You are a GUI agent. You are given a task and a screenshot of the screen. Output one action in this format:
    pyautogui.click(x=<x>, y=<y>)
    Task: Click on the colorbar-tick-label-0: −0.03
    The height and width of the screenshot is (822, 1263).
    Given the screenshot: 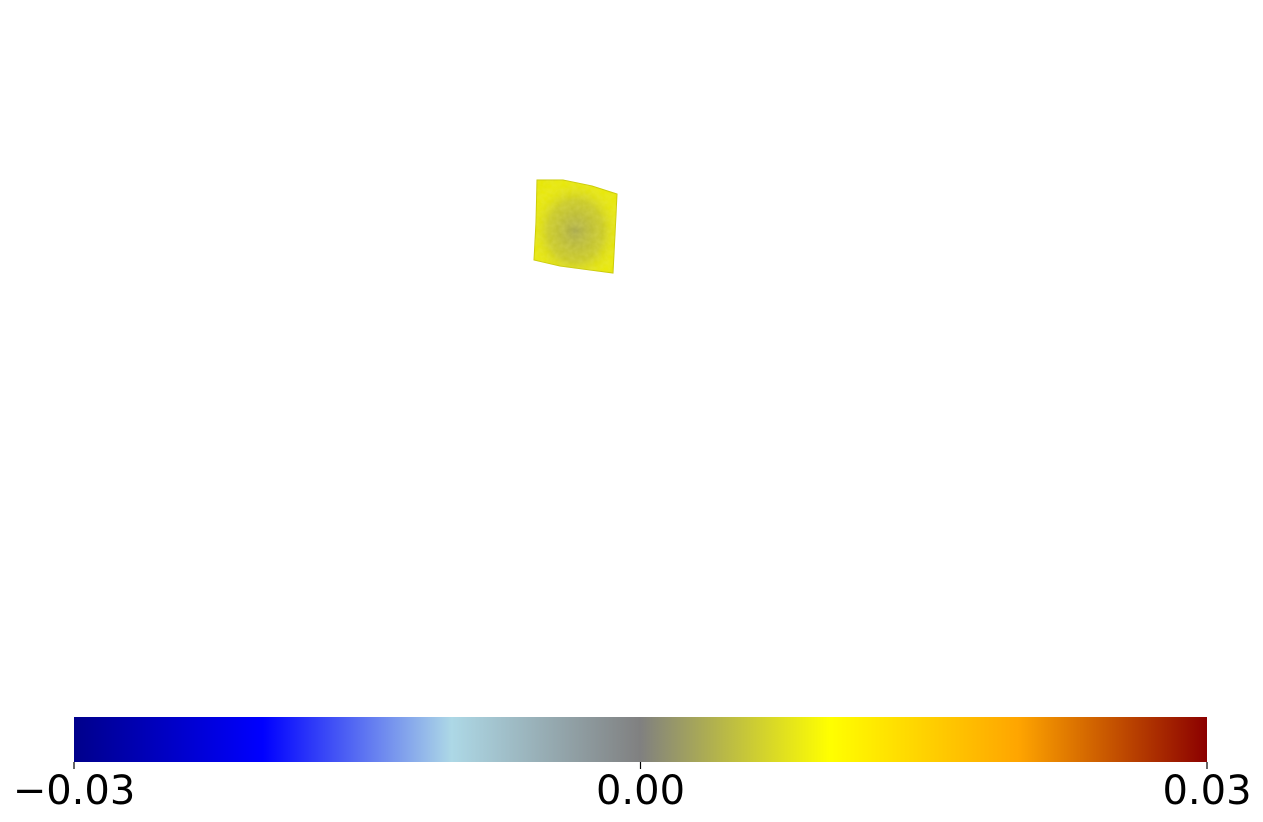 What is the action you would take?
    pyautogui.click(x=74, y=791)
    